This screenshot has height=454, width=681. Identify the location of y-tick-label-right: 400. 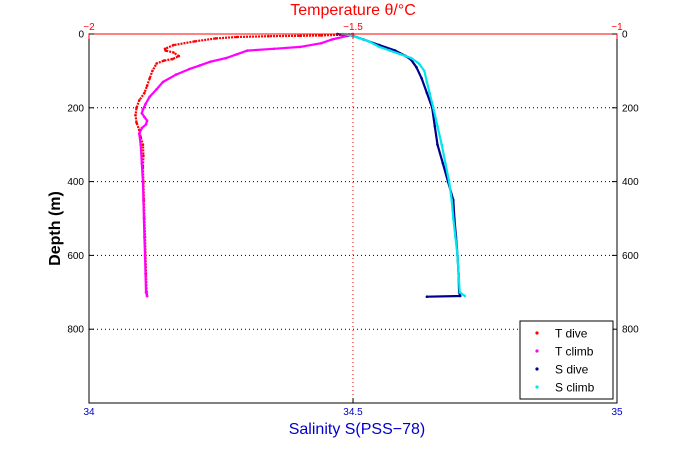
(630, 182).